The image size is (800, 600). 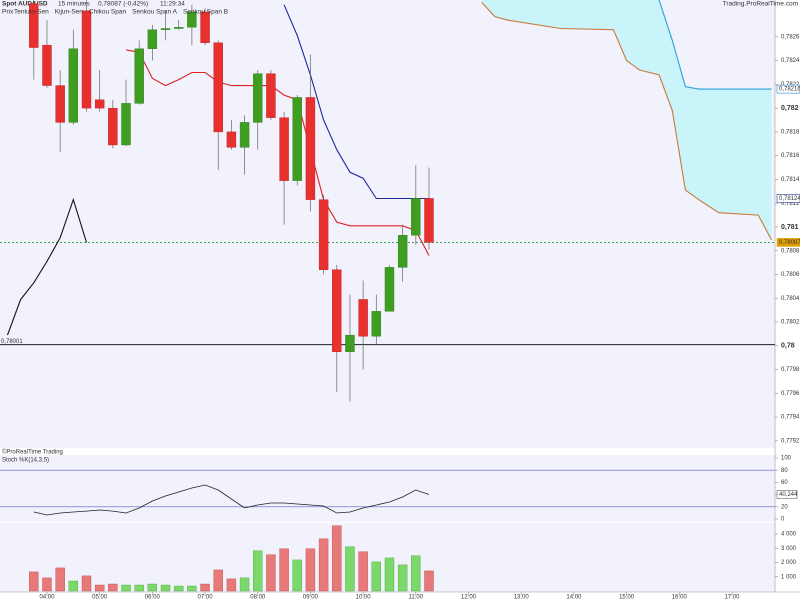 I want to click on value-box-label: 40,244, so click(x=788, y=495).